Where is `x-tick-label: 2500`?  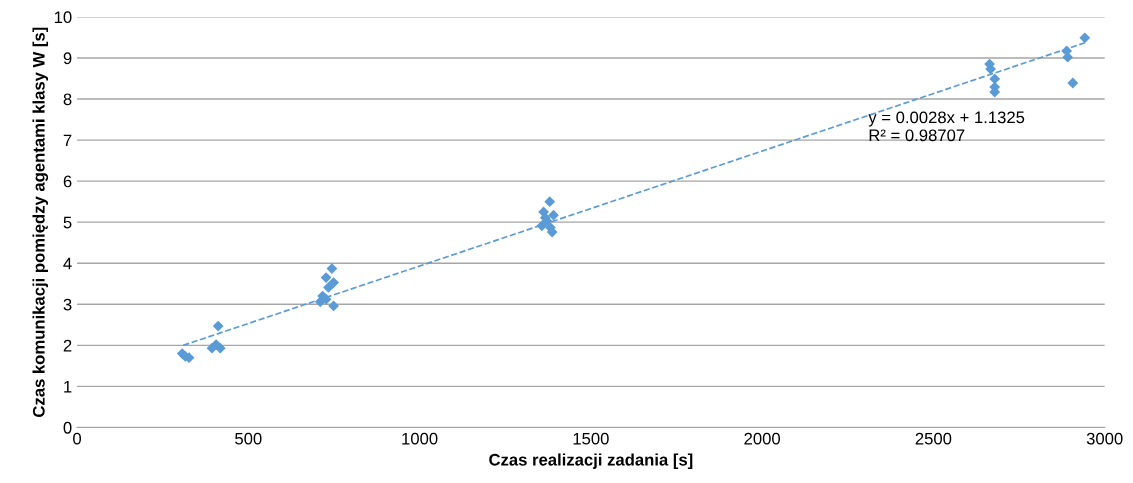 x-tick-label: 2500 is located at coordinates (933, 438).